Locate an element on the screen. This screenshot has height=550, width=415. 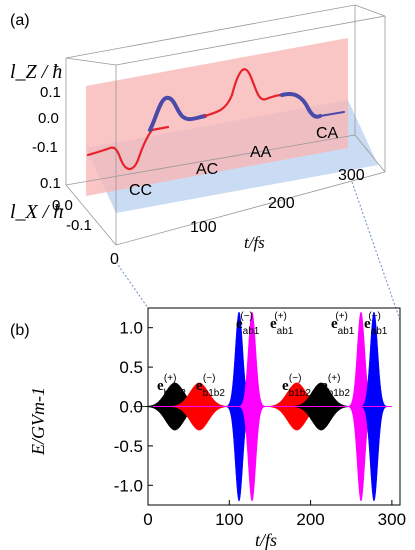
t-tick-label: 0 is located at coordinates (114, 259).